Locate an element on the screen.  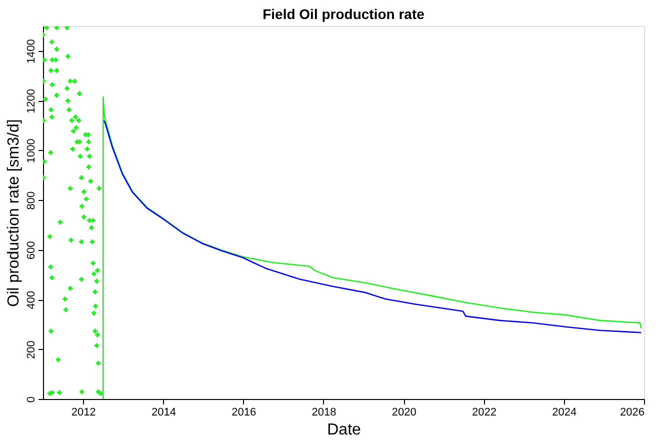
y-tick-label: 600 is located at coordinates (32, 250).